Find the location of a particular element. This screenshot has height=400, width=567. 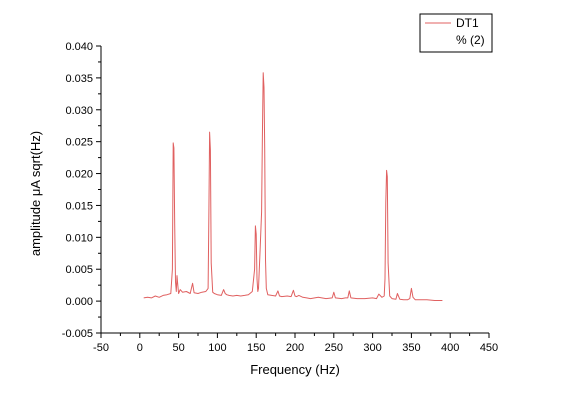

x-tick-label: 350 is located at coordinates (411, 348).